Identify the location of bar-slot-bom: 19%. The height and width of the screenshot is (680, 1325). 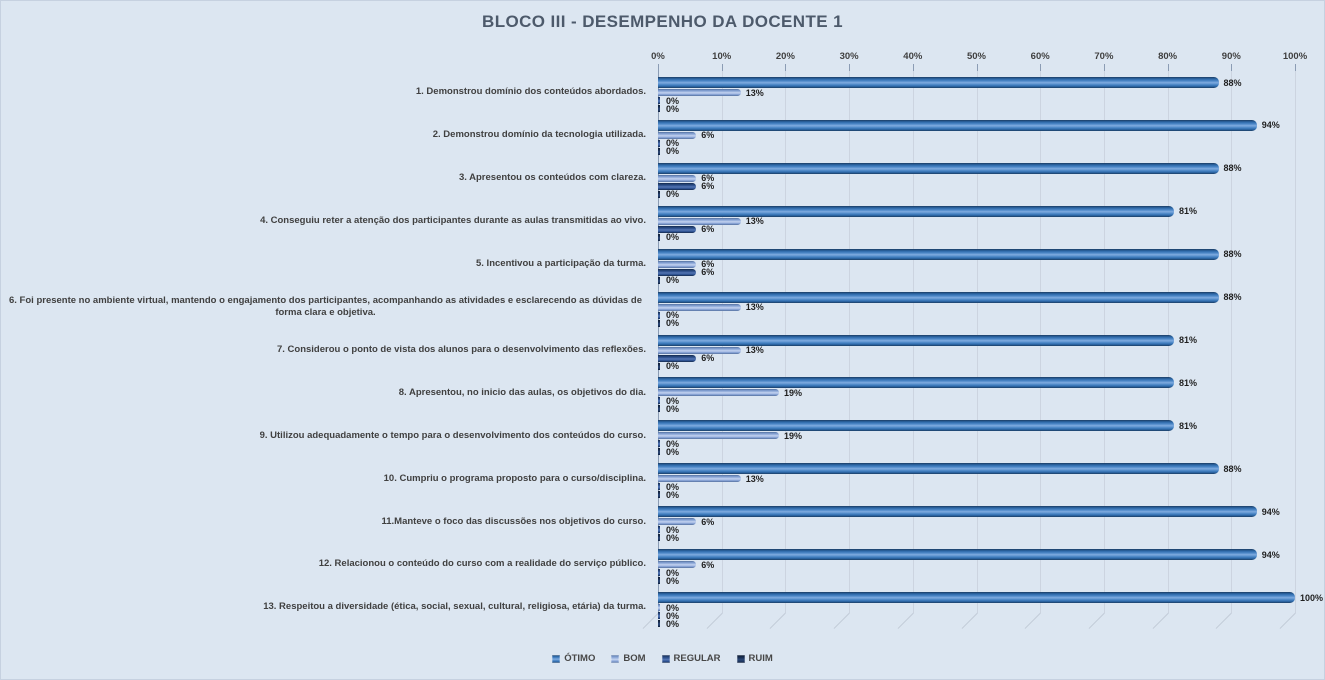
(976, 392).